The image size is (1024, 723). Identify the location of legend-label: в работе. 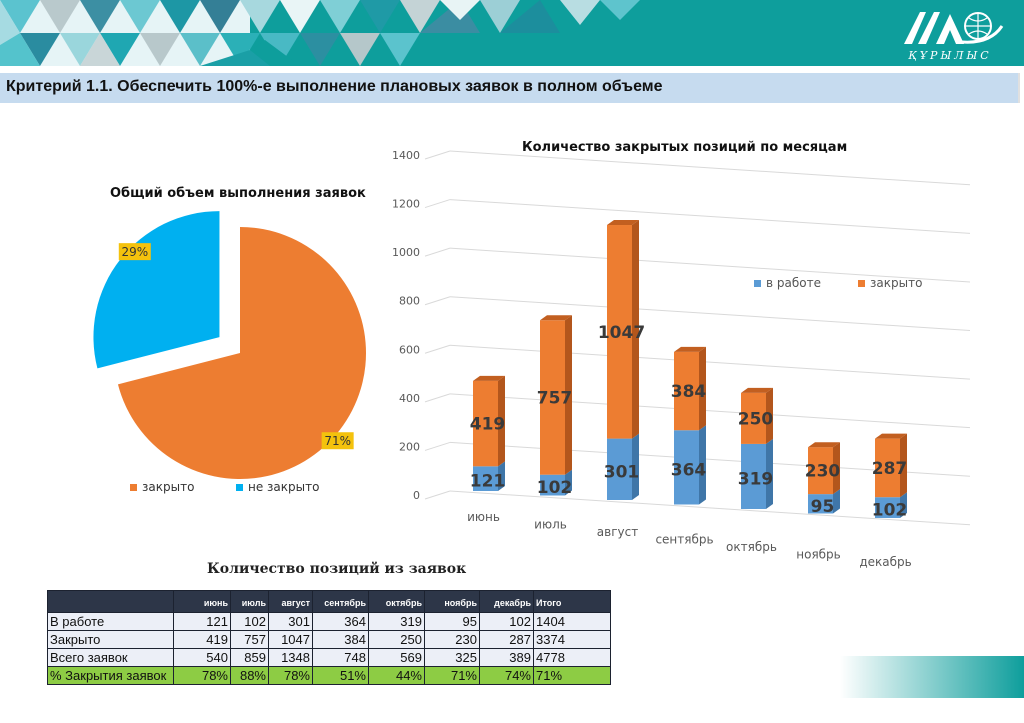
(793, 283).